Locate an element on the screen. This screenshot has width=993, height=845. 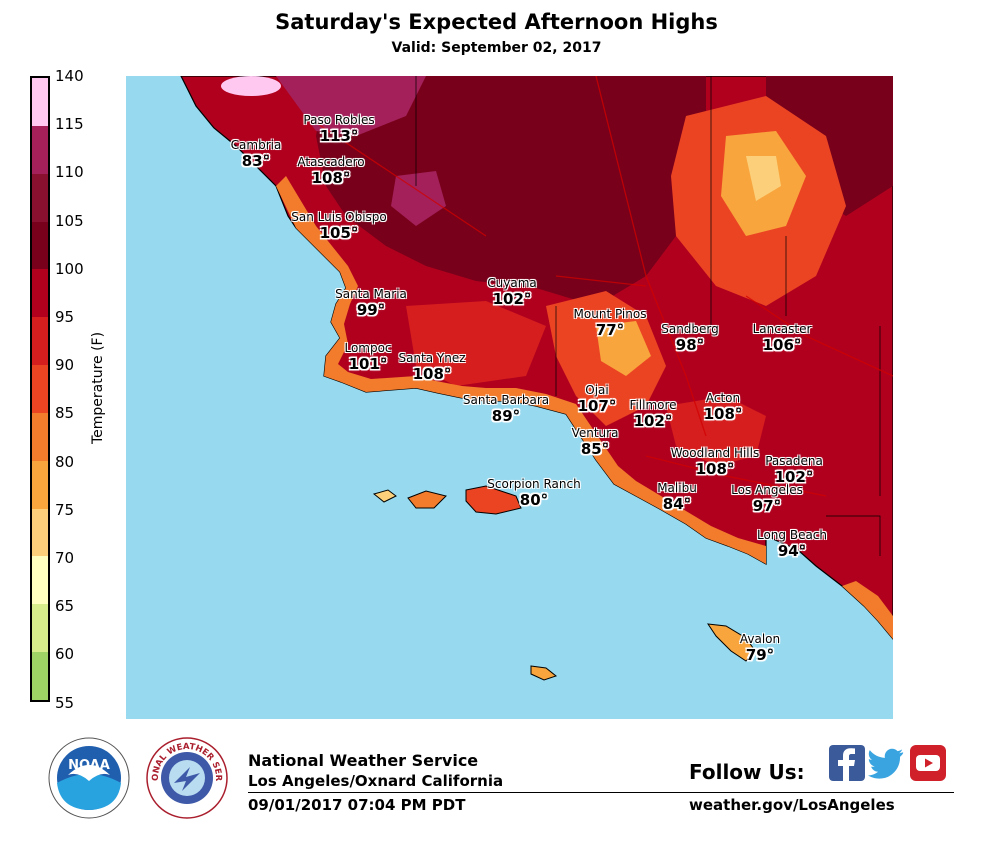
city-name: Santa Barbara is located at coordinates (506, 400).